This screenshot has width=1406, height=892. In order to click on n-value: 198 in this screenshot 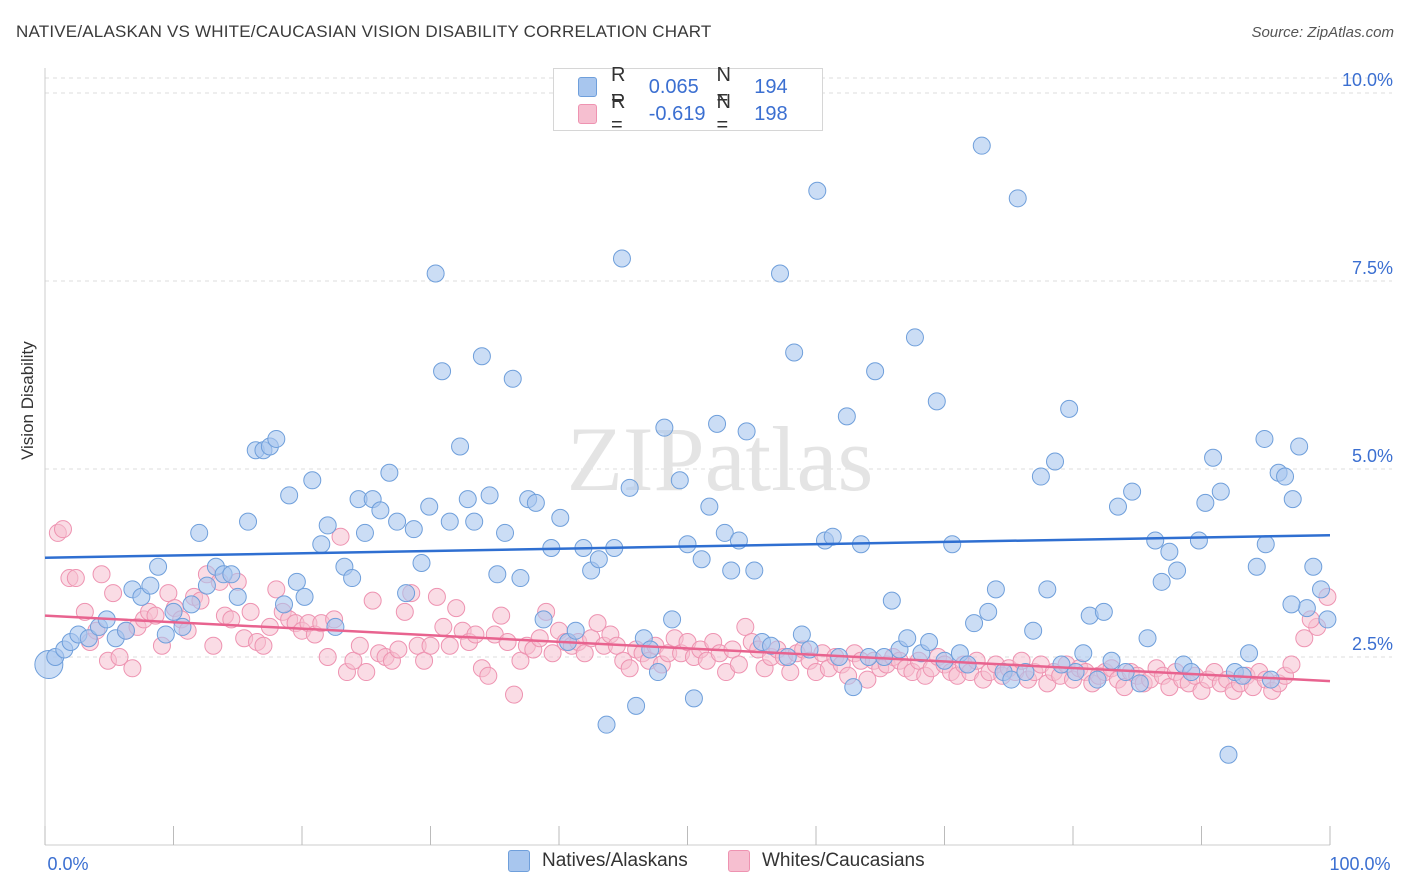, I will do `click(771, 113)`.